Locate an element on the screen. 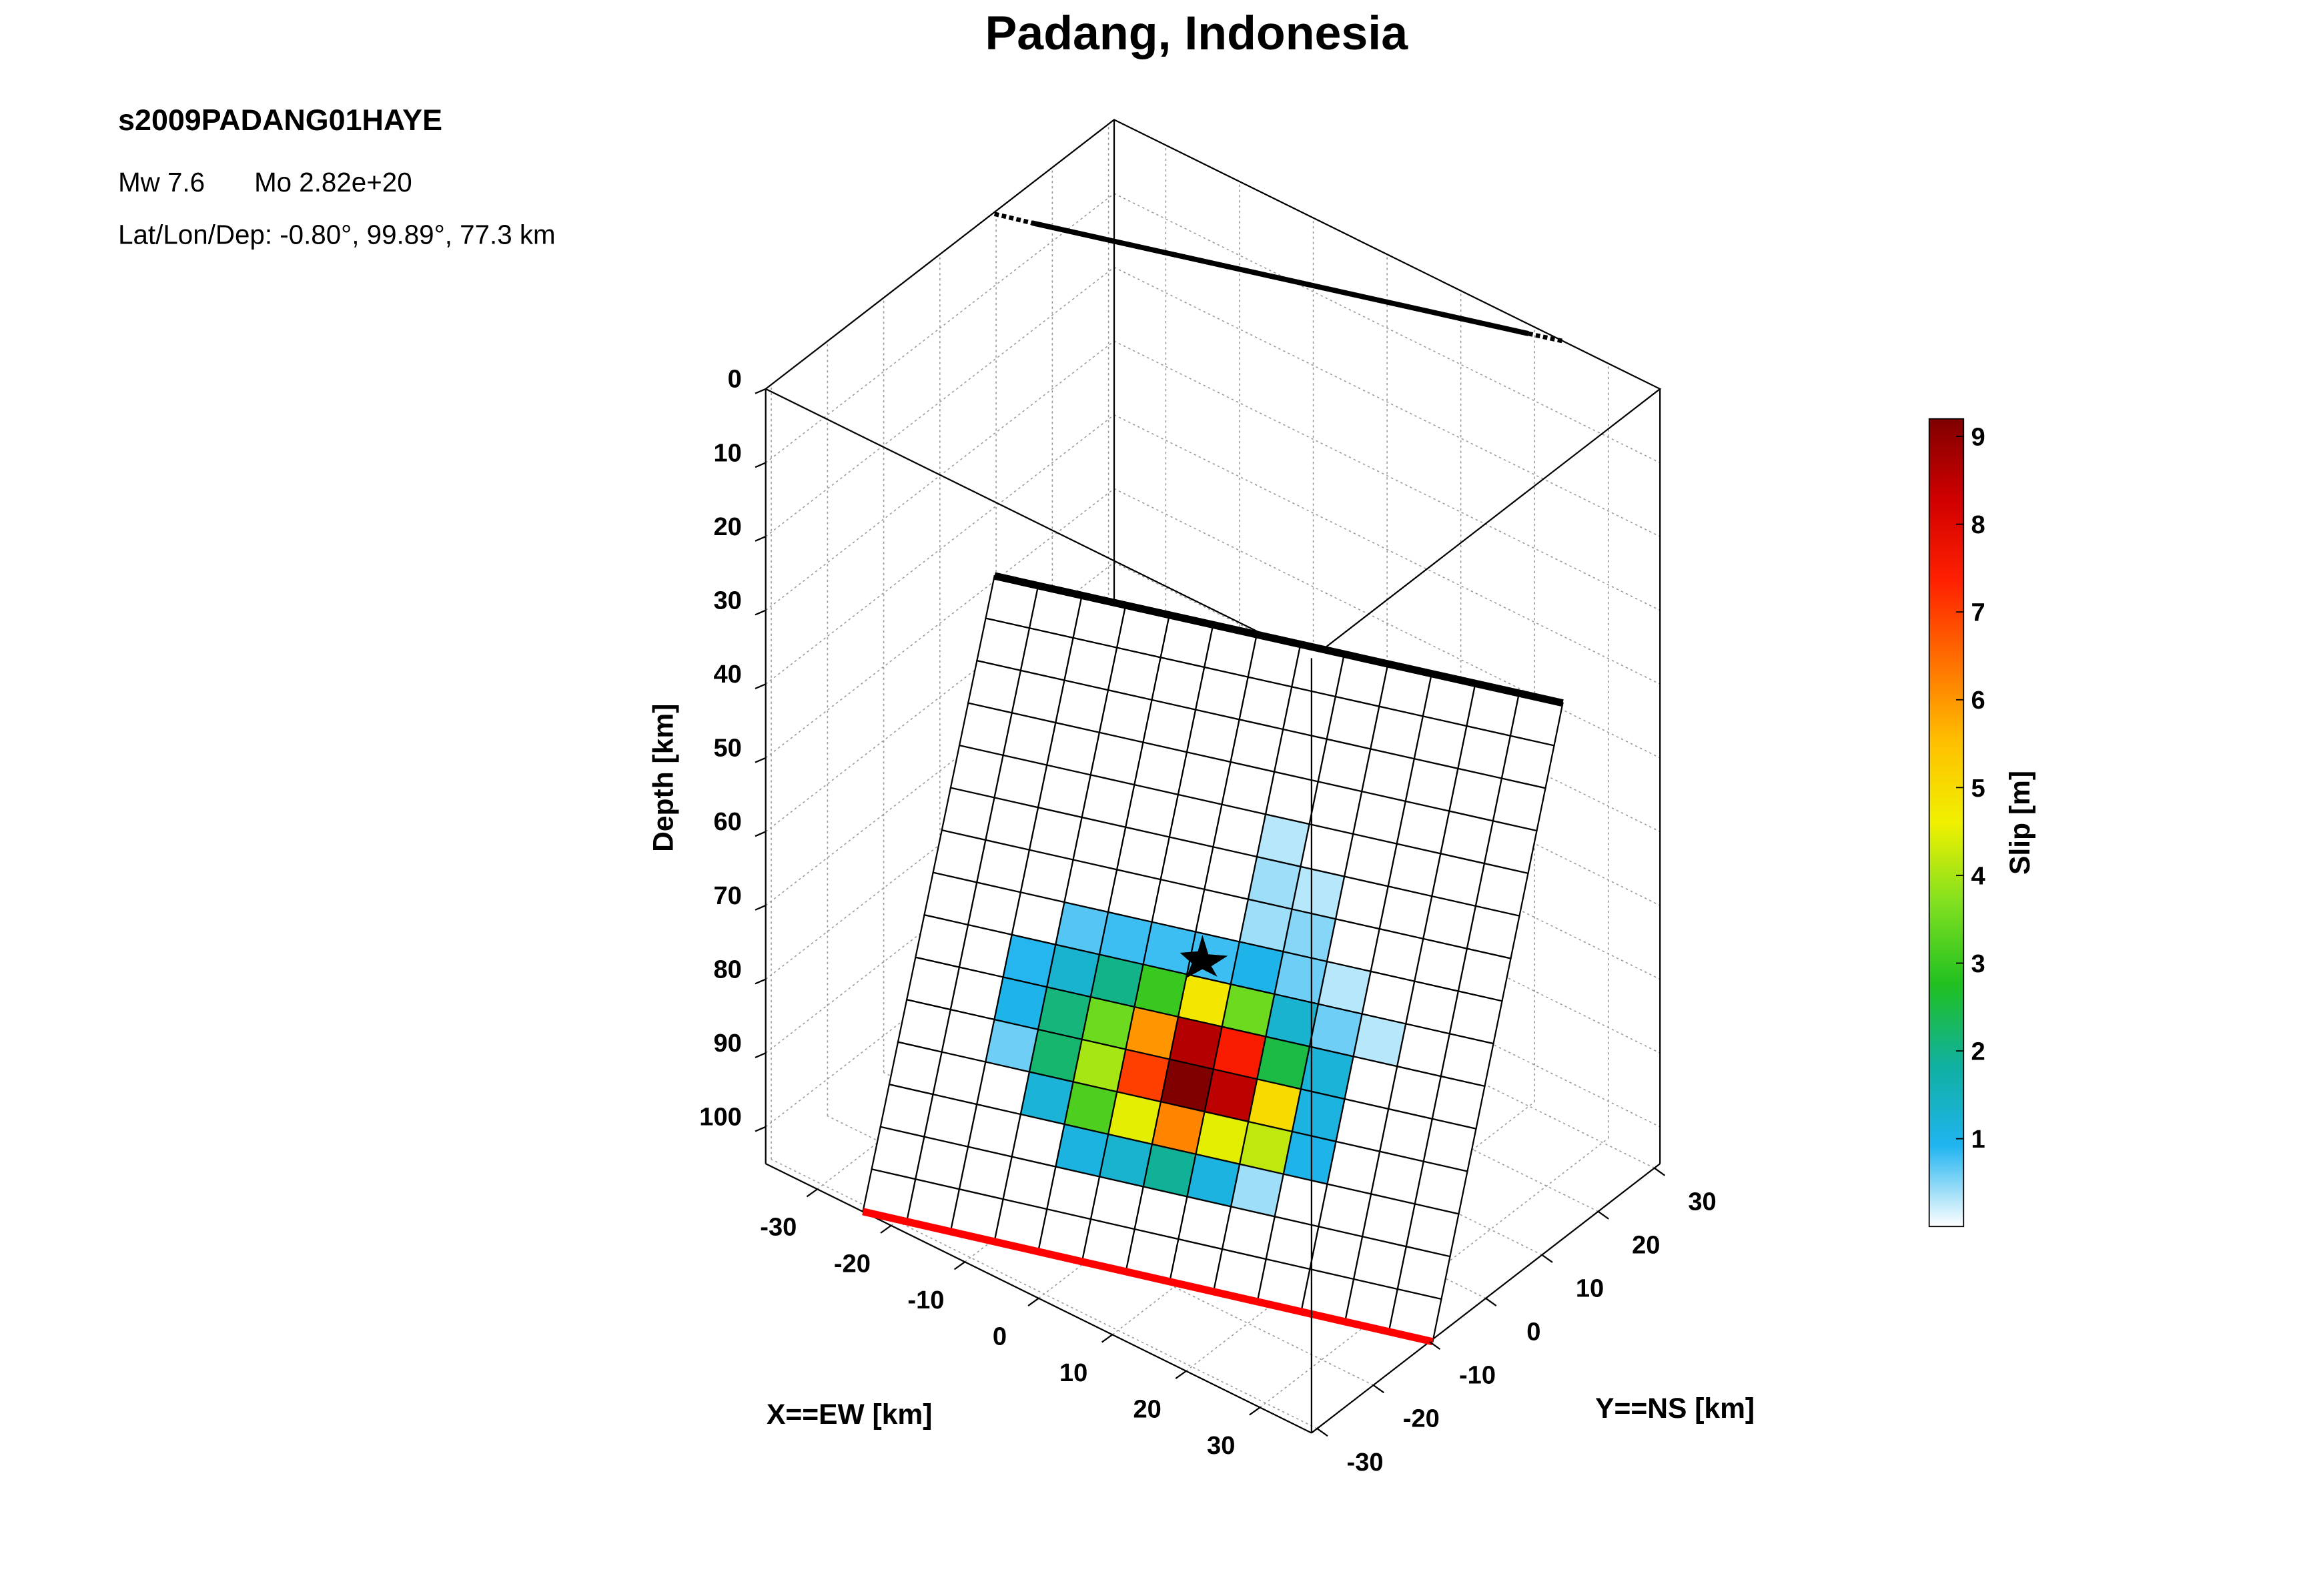 The height and width of the screenshot is (1596, 2321). y-tick-label: 0 is located at coordinates (1533, 1332).